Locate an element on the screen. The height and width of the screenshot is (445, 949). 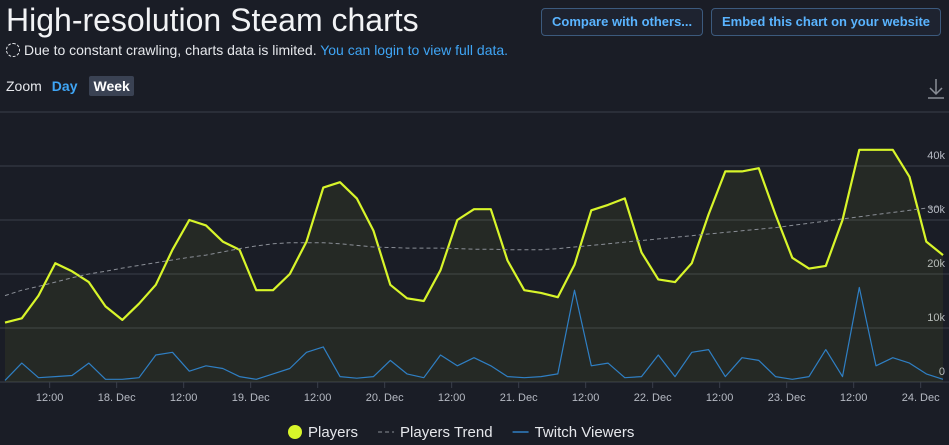
y-tick-label: 30k is located at coordinates (936, 210).